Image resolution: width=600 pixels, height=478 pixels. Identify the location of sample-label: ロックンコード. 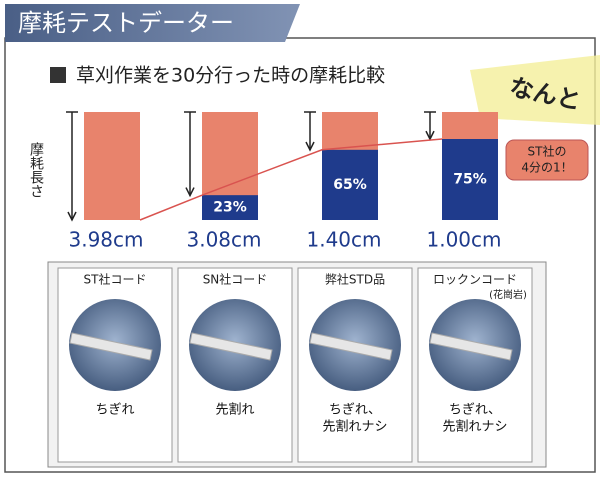
(475, 280).